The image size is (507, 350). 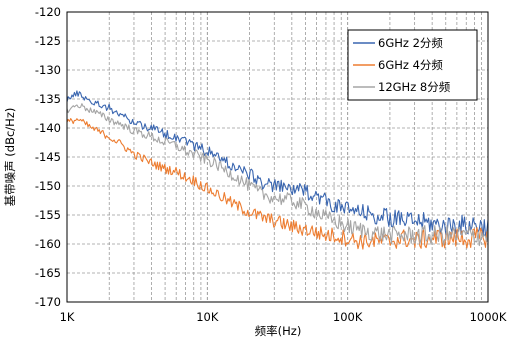 I want to click on x-axis-title: 频率(Hz), so click(x=278, y=331).